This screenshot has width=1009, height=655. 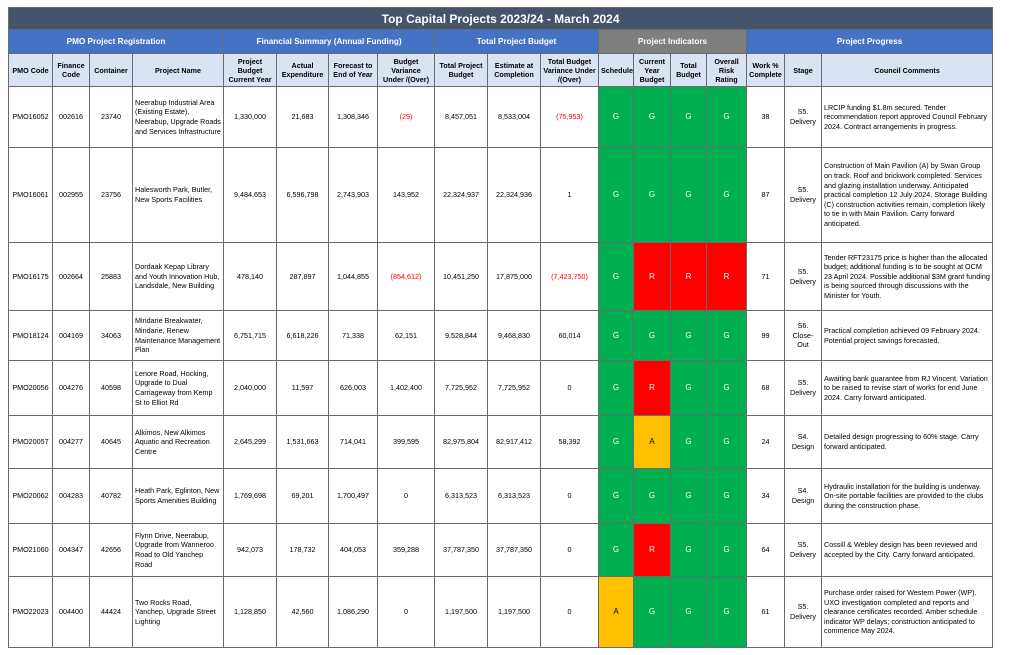 I want to click on work-complete: 34, so click(x=765, y=496).